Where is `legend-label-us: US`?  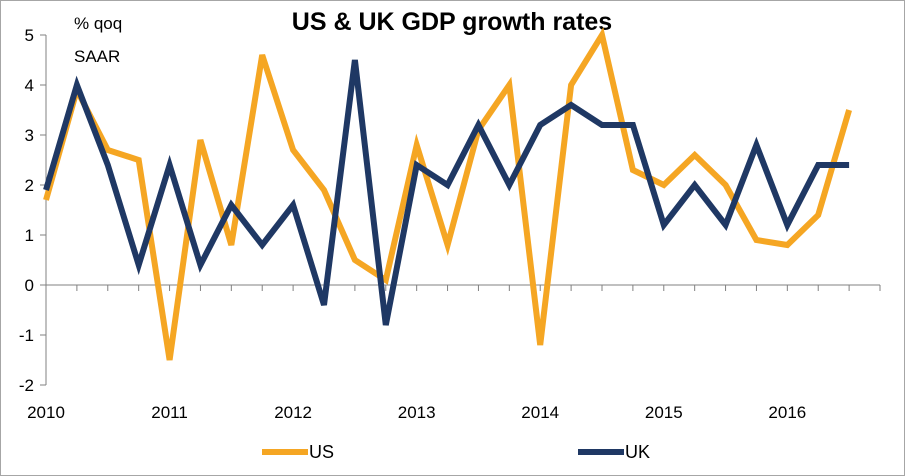 legend-label-us: US is located at coordinates (321, 452).